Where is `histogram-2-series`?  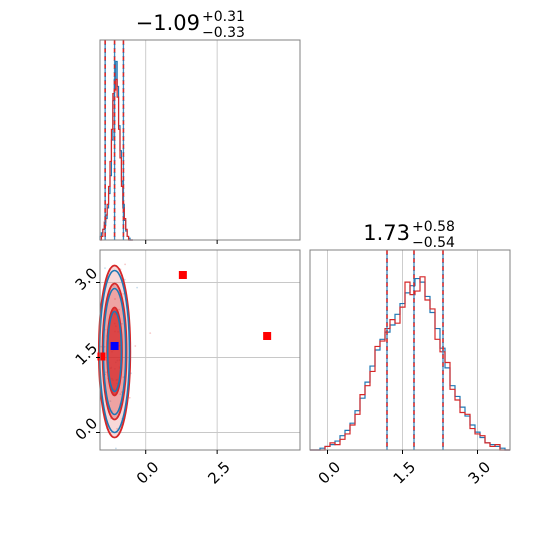
histogram-2-series is located at coordinates (410, 363).